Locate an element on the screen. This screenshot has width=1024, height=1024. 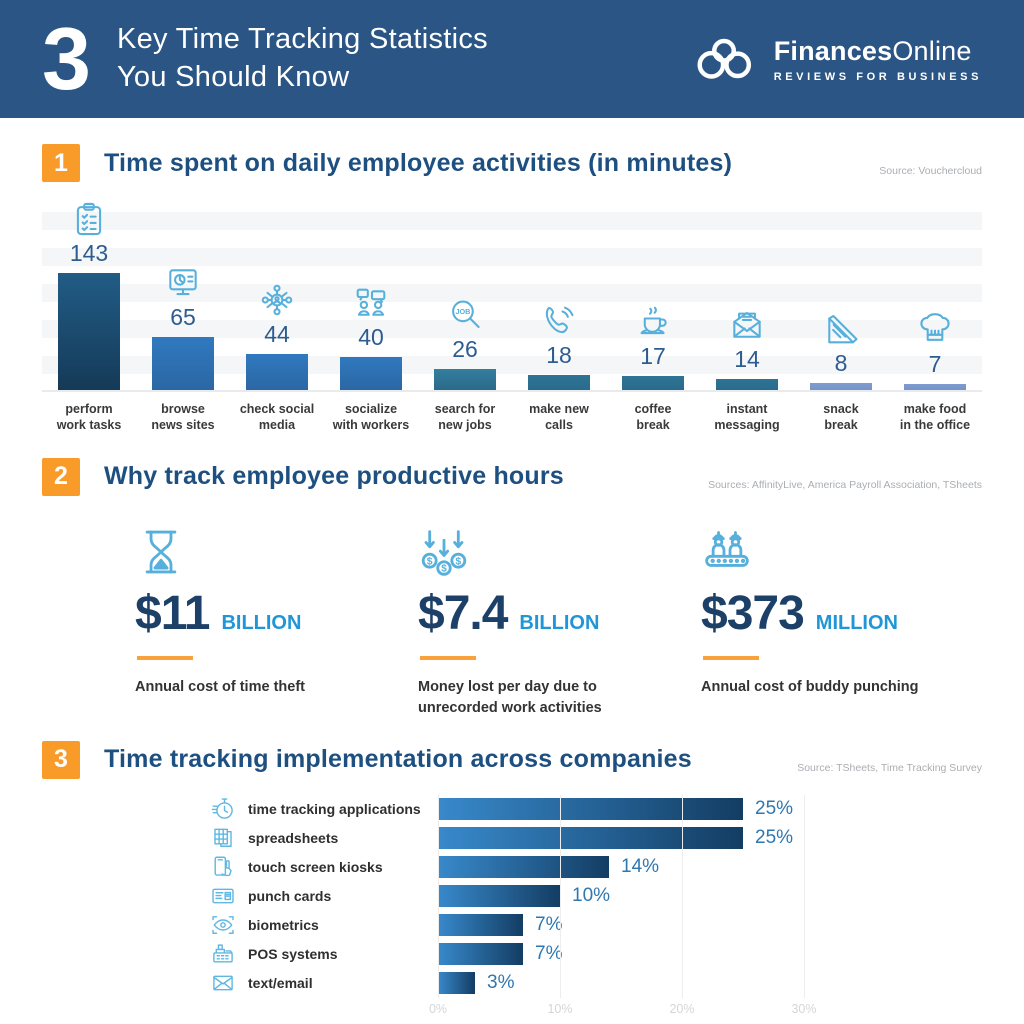
stat-card: $373 MILLION Annual cost of buddy punching is located at coordinates (842, 622).